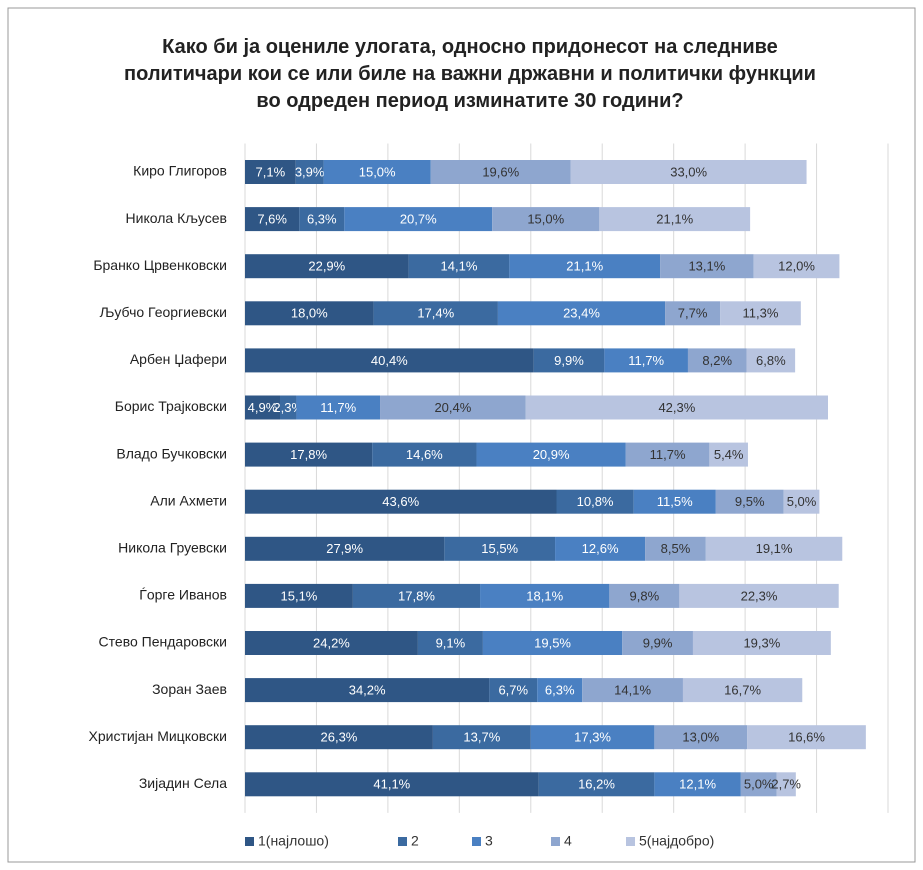  Describe the element at coordinates (293, 841) in the screenshot. I see `legend-label: 1(најлошо)` at that location.